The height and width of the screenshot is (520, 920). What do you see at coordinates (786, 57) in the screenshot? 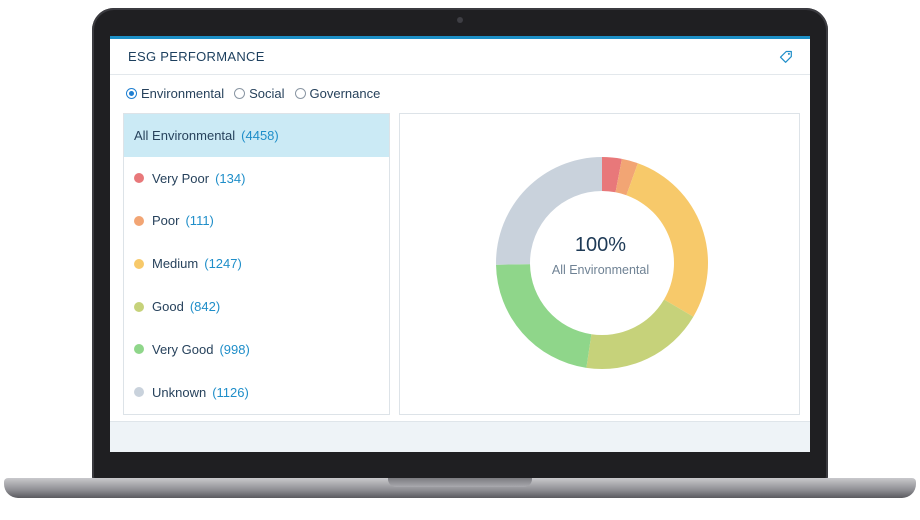
I see `tag-icon` at bounding box center [786, 57].